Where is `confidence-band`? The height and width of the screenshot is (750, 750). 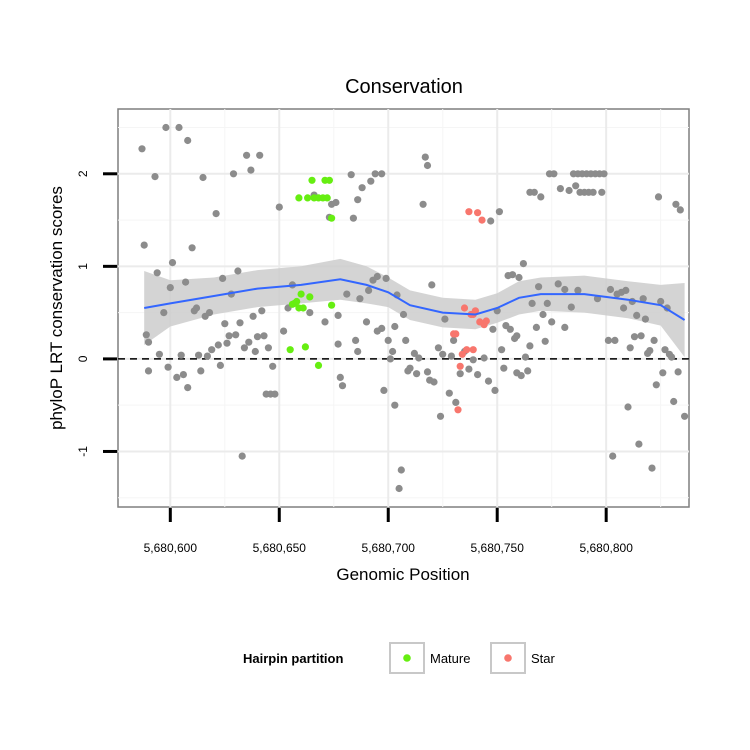 confidence-band is located at coordinates (414, 308).